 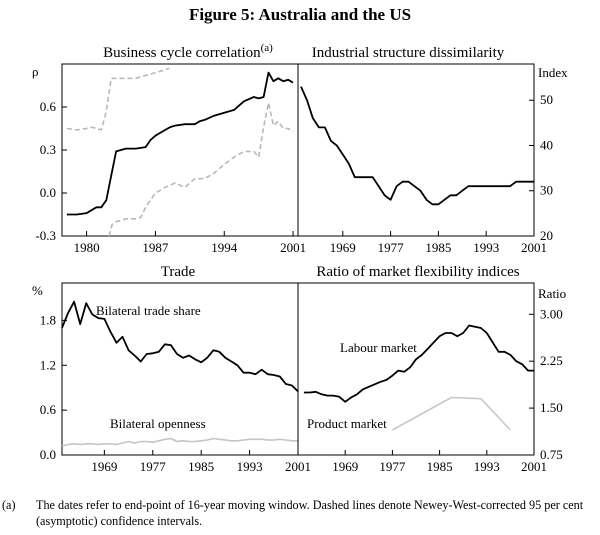 I want to click on panel-title-business-cycle: Business cycle correlation(a), so click(x=188, y=51).